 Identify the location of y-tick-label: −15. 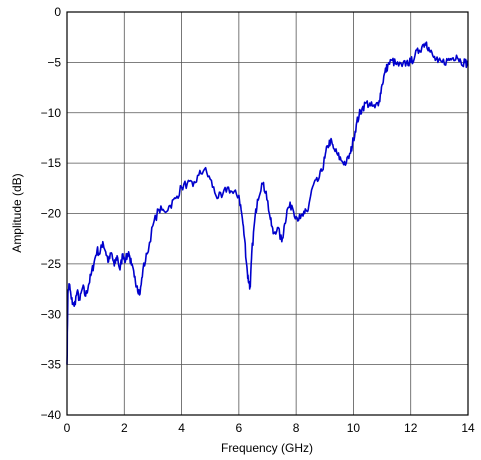
(51, 163).